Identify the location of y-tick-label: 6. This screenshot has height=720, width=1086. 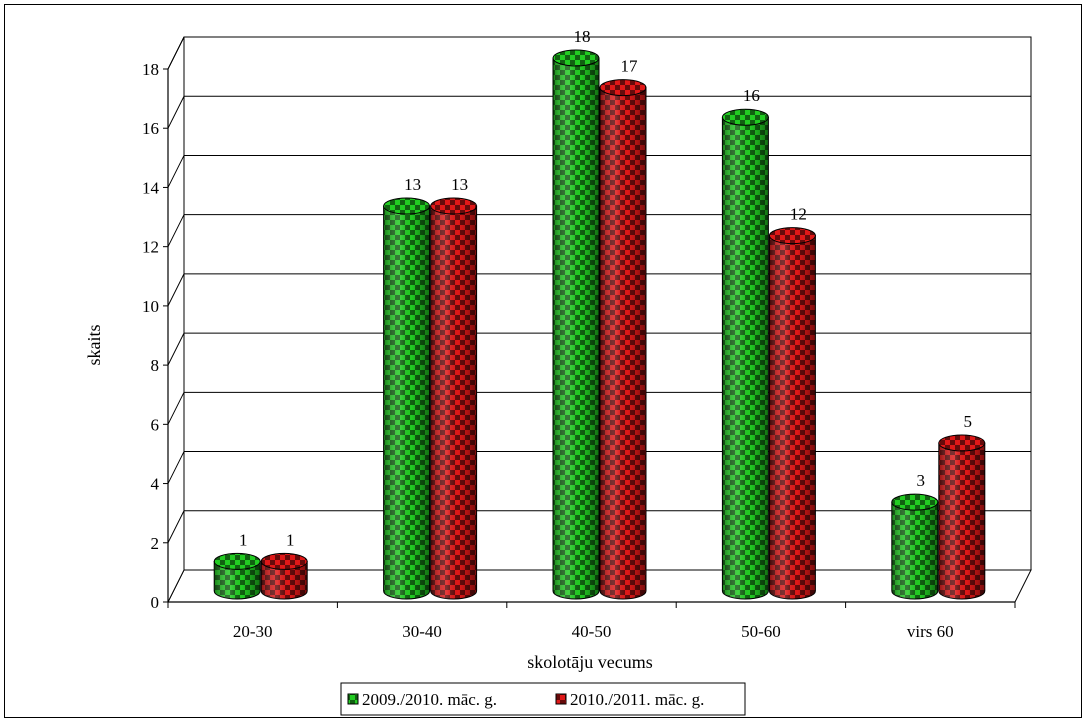
(155, 424).